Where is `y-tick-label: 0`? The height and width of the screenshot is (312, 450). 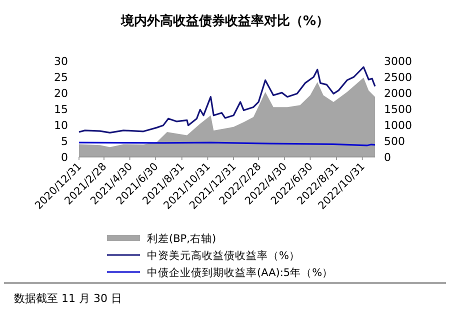
y-tick-label: 0 is located at coordinates (64, 157).